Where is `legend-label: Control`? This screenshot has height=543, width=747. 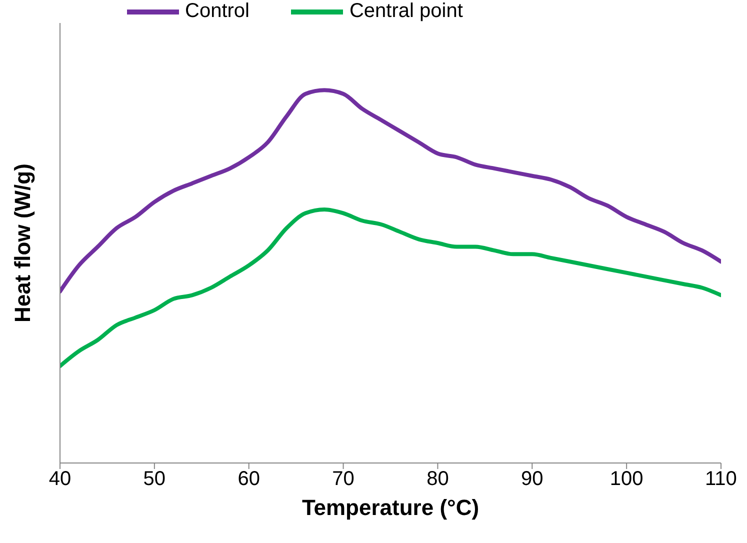 legend-label: Control is located at coordinates (217, 11).